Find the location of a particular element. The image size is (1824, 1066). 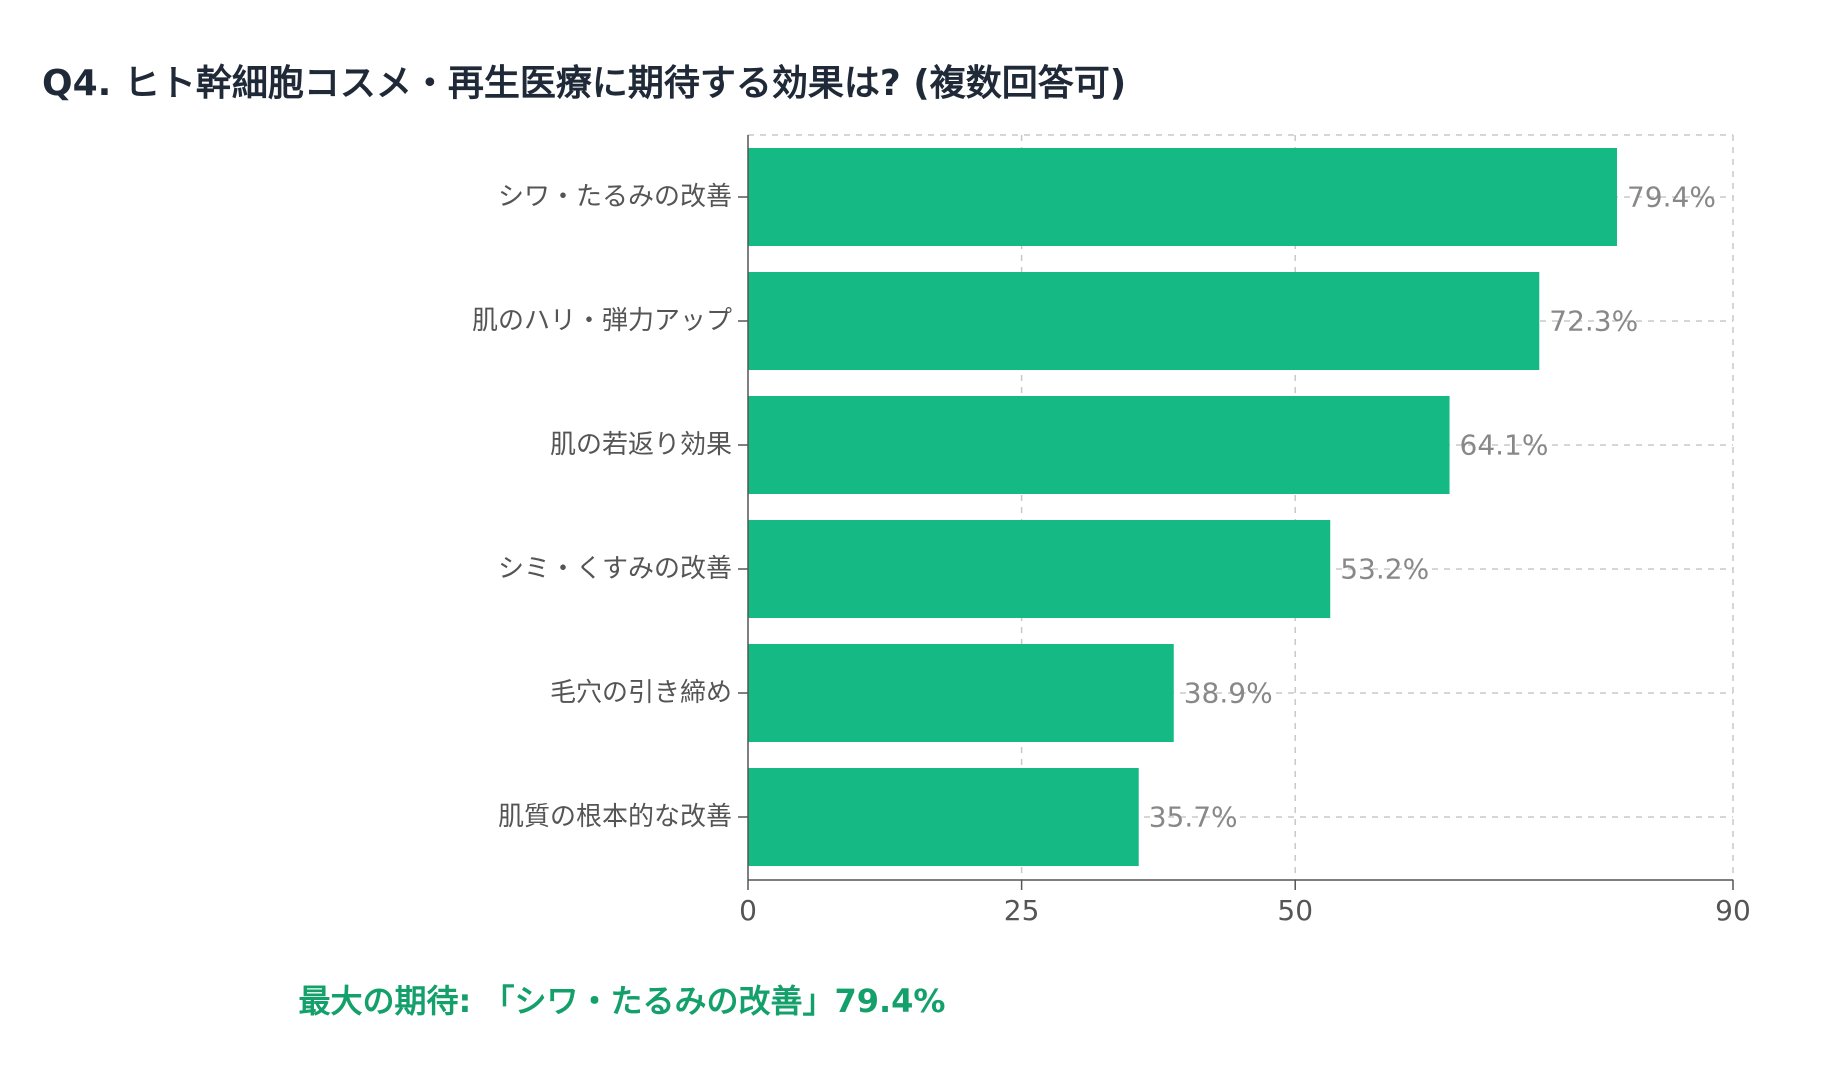

value-label-2: 64.1% is located at coordinates (1504, 445).